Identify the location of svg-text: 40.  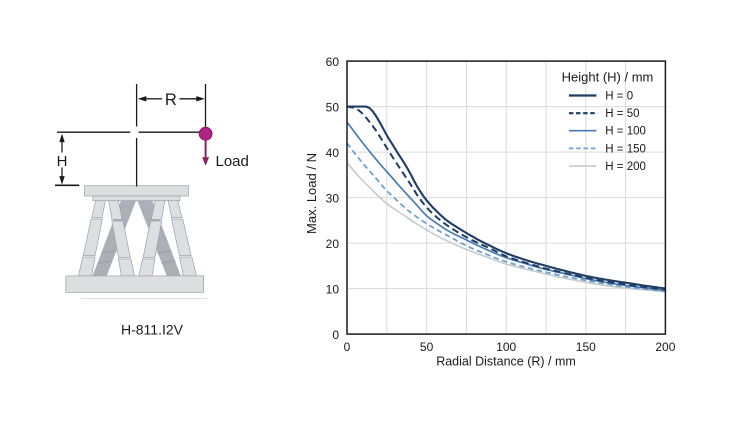
(333, 153).